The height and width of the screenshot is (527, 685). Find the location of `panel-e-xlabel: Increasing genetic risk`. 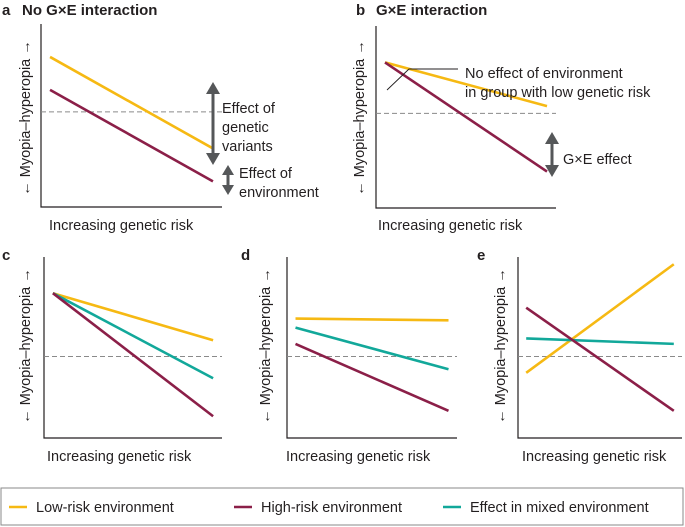

panel-e-xlabel: Increasing genetic risk is located at coordinates (594, 457).